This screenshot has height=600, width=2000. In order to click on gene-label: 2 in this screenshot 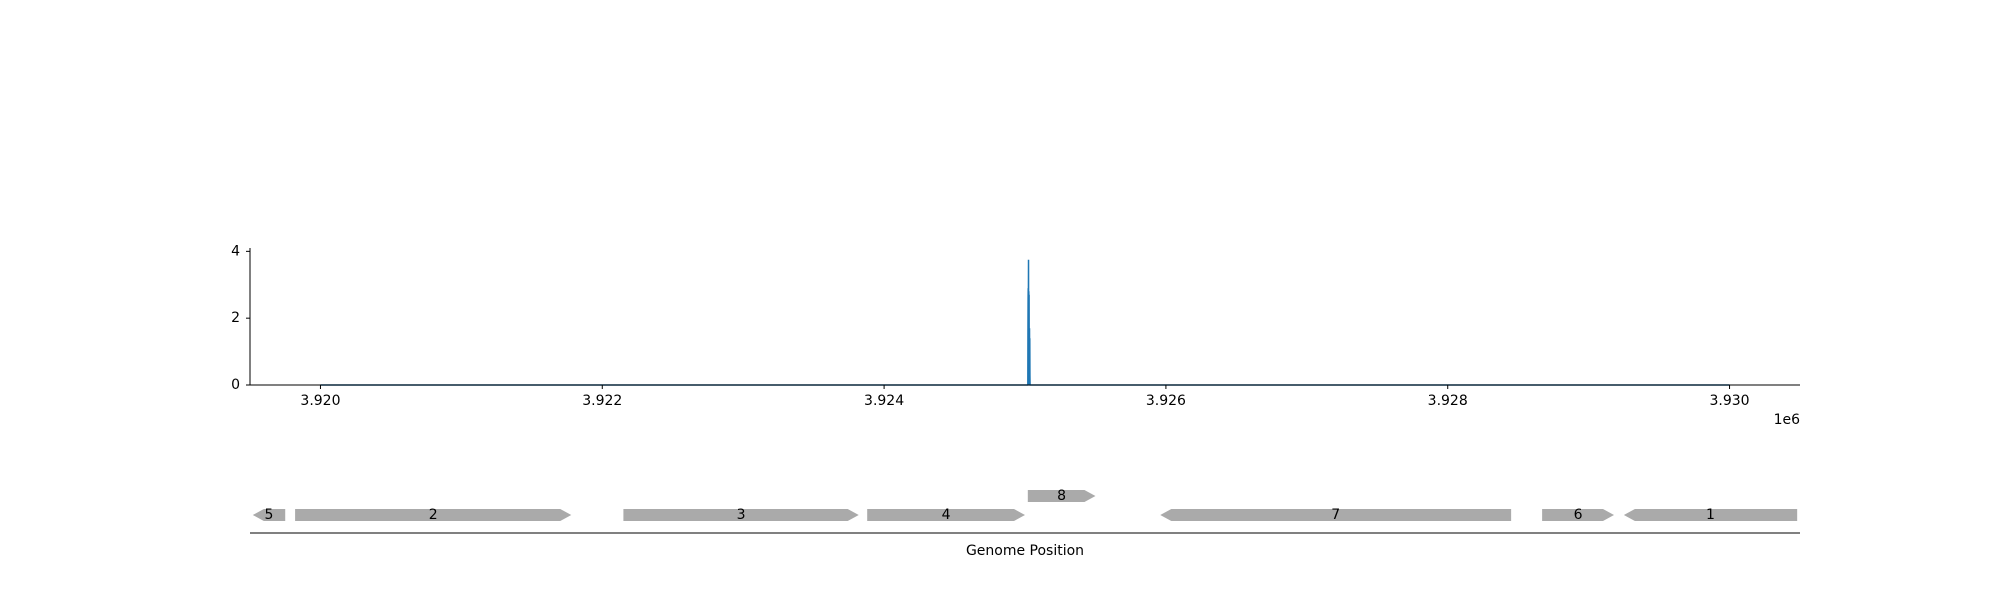, I will do `click(433, 515)`.